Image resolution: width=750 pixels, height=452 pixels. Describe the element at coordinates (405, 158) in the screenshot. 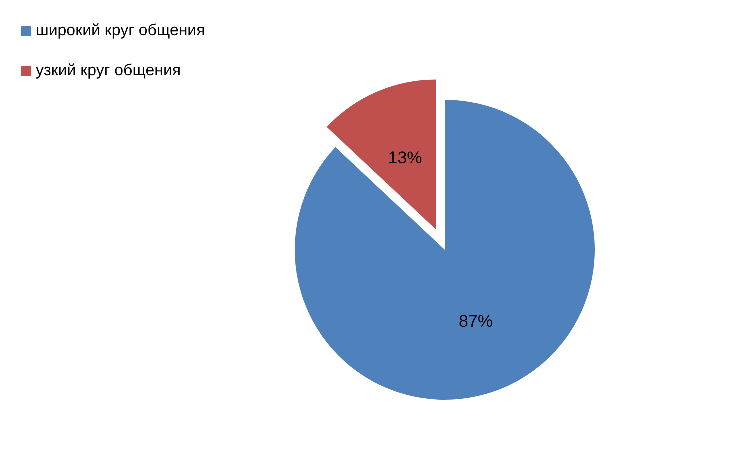

I see `data-label: 13%` at that location.